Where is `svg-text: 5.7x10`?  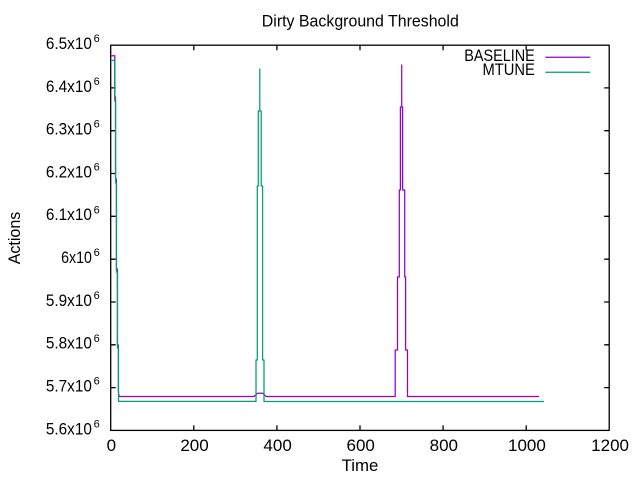 svg-text: 5.7x10 is located at coordinates (69, 386).